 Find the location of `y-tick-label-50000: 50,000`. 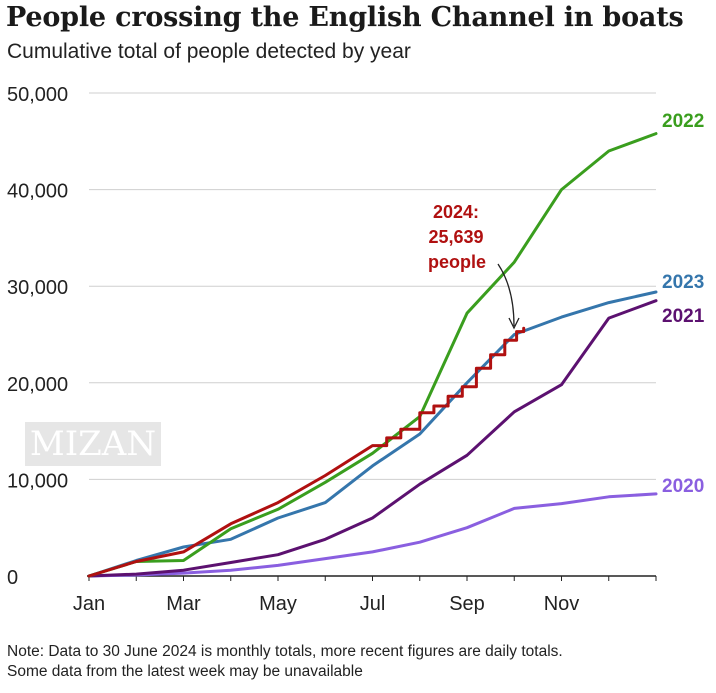

y-tick-label-50000: 50,000 is located at coordinates (37, 95).